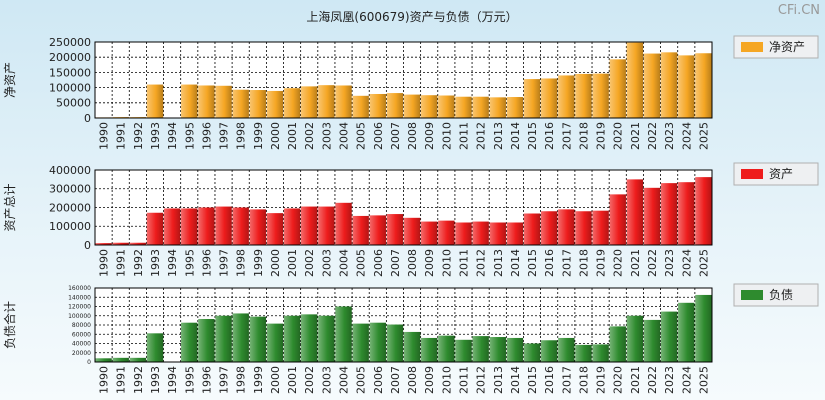 The width and height of the screenshot is (825, 400). I want to click on total-liabilities-legend: 负债, so click(776, 295).